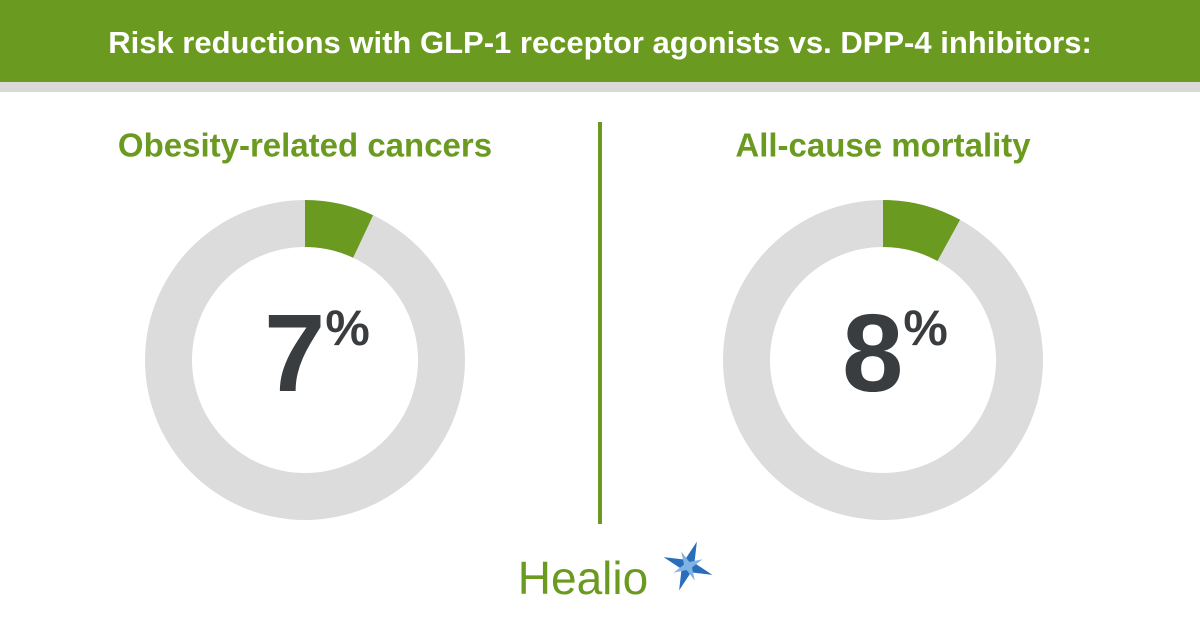 Image resolution: width=1200 pixels, height=630 pixels. I want to click on header-strip, so click(600, 87).